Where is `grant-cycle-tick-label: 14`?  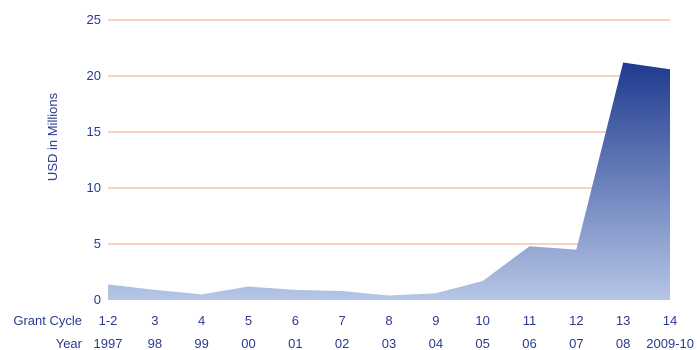 grant-cycle-tick-label: 14 is located at coordinates (670, 320).